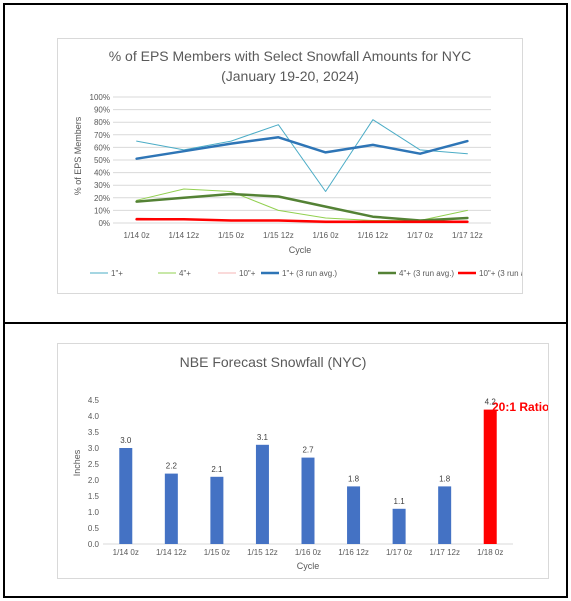 The height and width of the screenshot is (601, 571). Describe the element at coordinates (94, 432) in the screenshot. I see `y-tick-label: 3.5` at that location.